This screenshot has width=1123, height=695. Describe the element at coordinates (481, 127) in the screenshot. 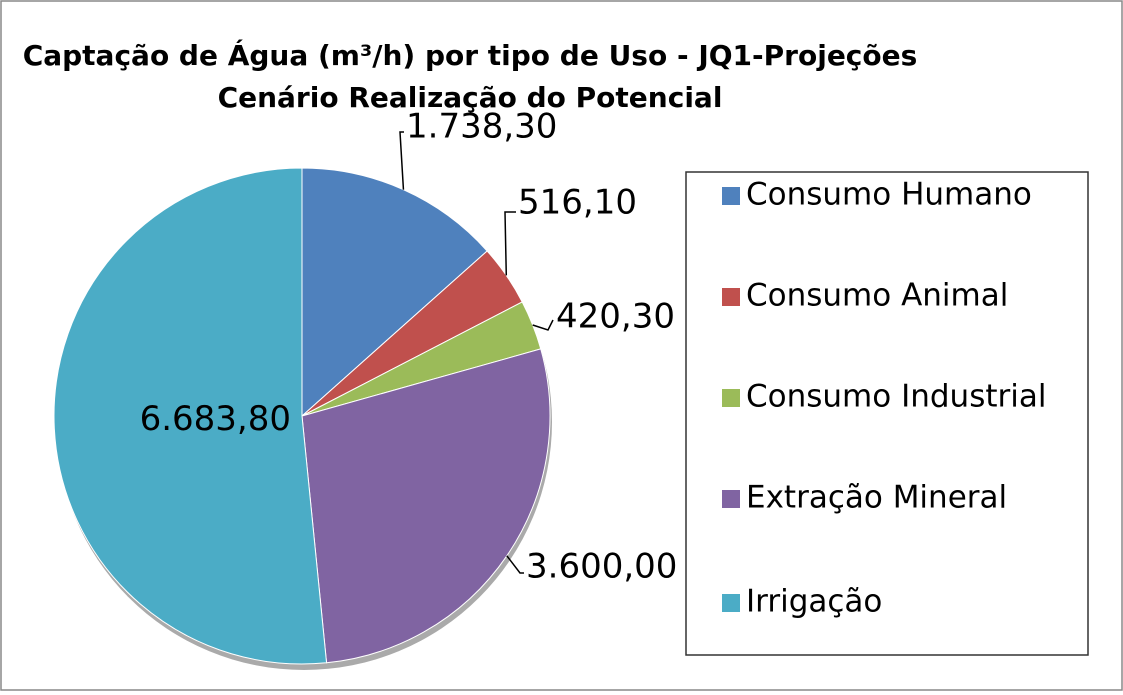

I see `data-label: 1.738,30` at that location.